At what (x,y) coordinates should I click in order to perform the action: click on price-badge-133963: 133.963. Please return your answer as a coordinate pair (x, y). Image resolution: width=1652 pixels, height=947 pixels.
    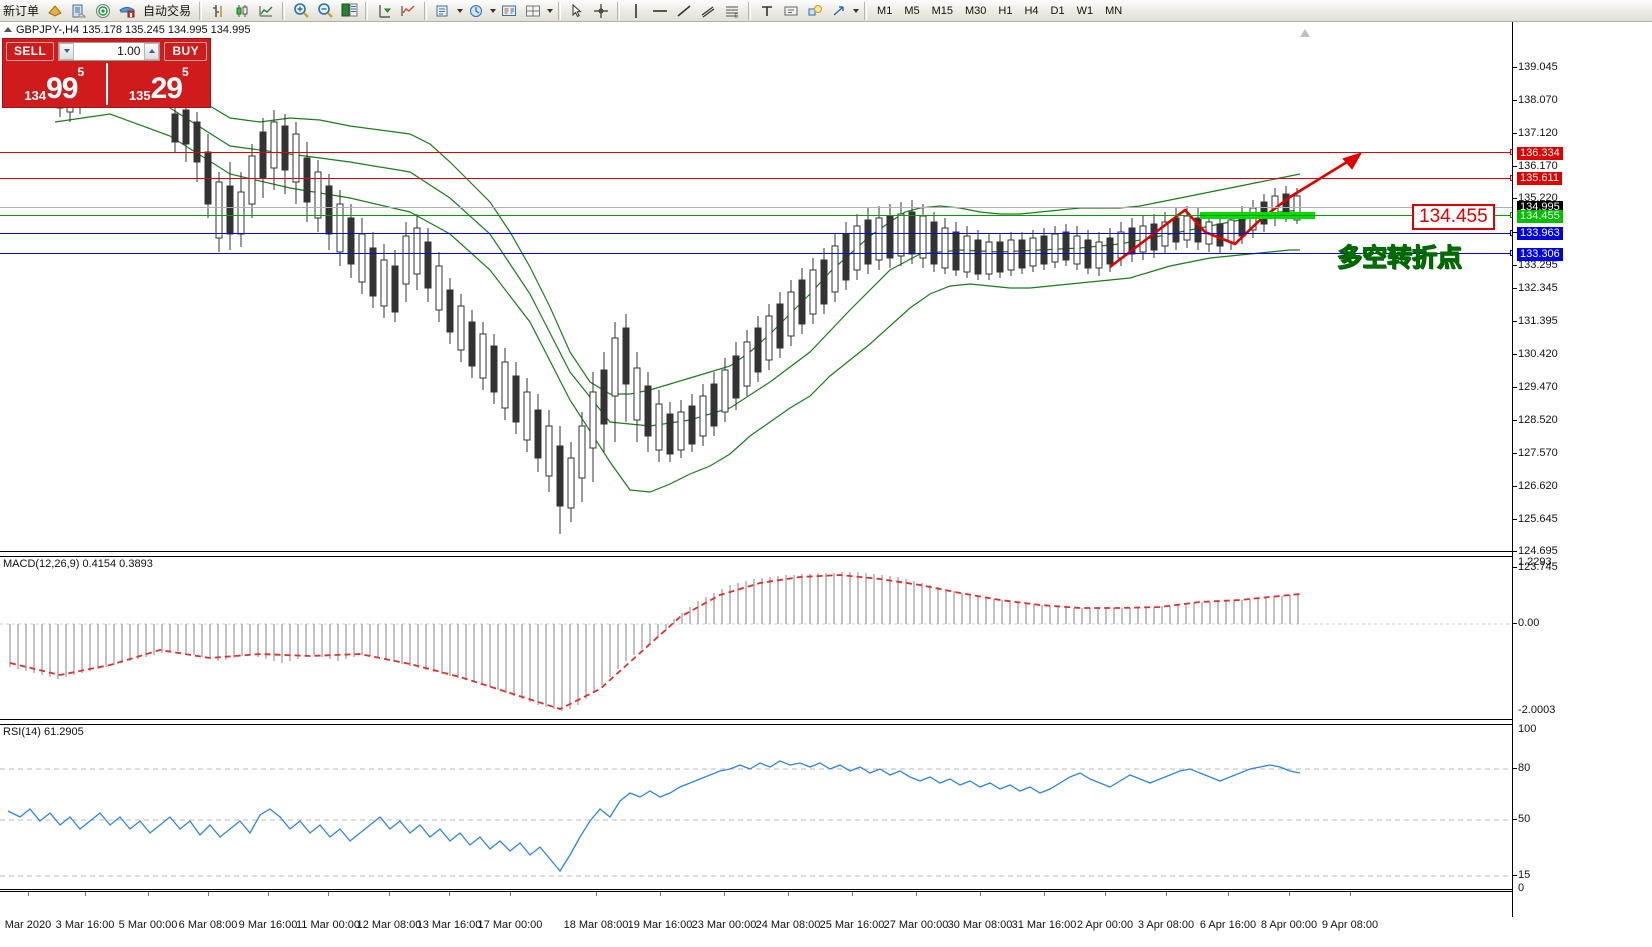
    Looking at the image, I should click on (1540, 233).